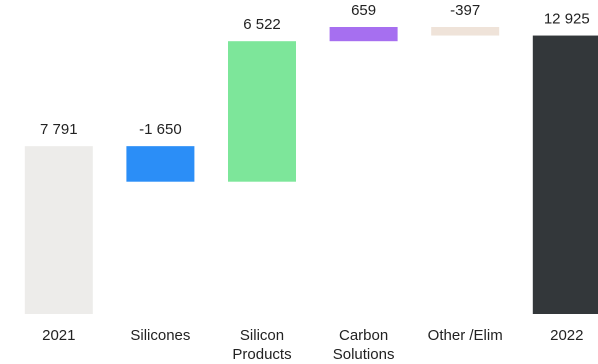  Describe the element at coordinates (363, 10) in the screenshot. I see `value-label: 659` at that location.